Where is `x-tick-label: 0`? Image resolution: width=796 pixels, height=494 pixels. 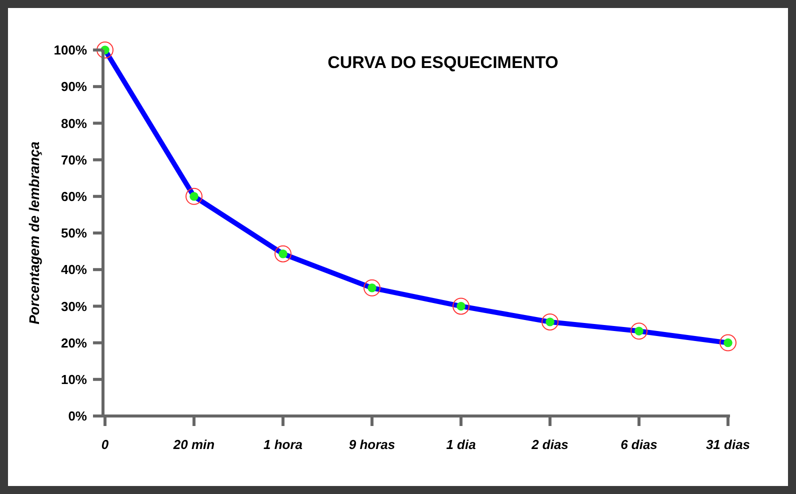
x-tick-label: 0 is located at coordinates (105, 444).